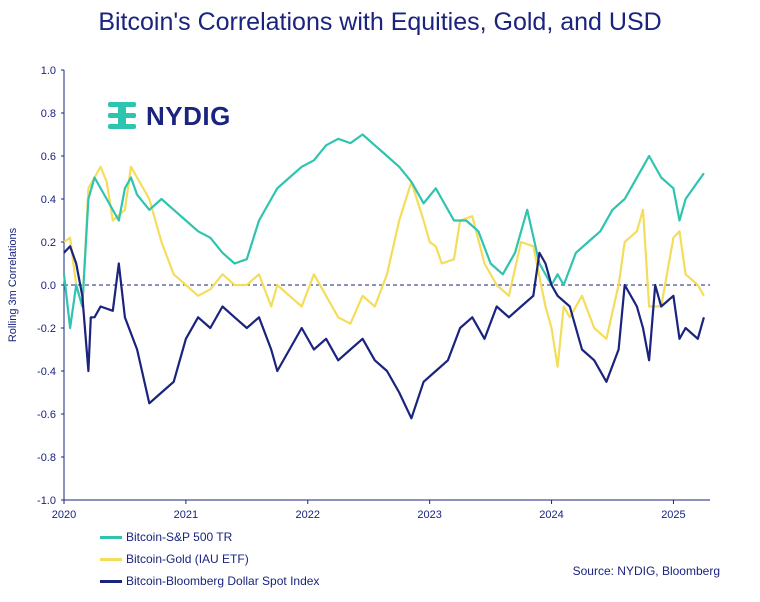  I want to click on x-tick-label: 2023, so click(429, 515).